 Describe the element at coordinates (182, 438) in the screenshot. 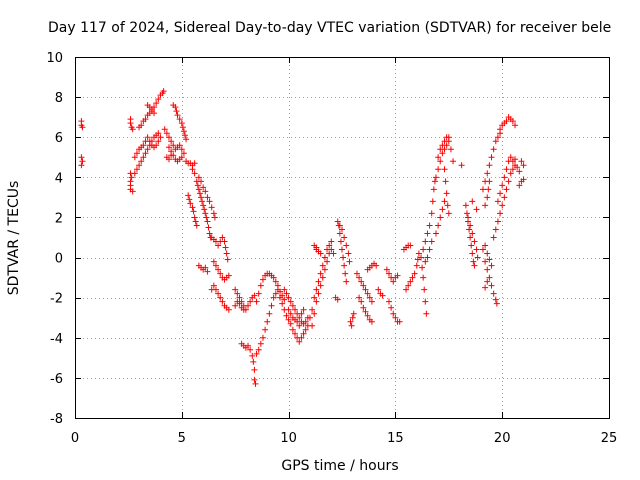

I see `x-tick-label: 5` at that location.